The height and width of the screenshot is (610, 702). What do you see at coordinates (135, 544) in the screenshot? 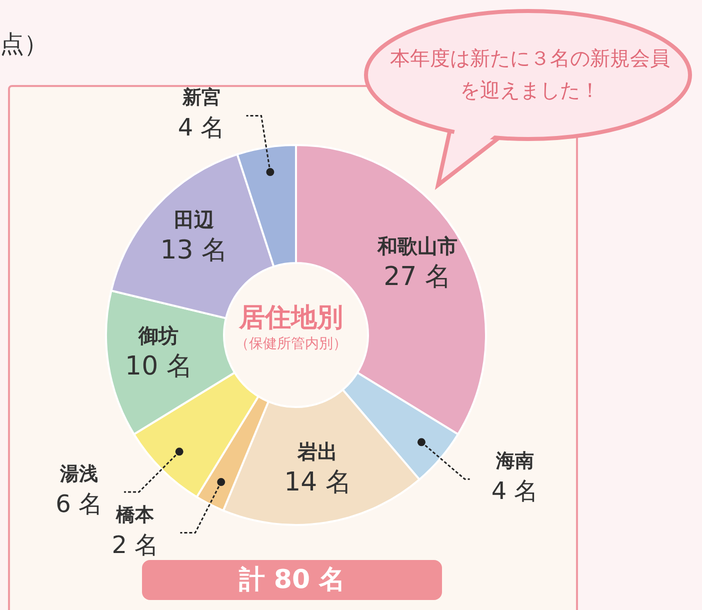
I see `data-label: 2 名` at bounding box center [135, 544].